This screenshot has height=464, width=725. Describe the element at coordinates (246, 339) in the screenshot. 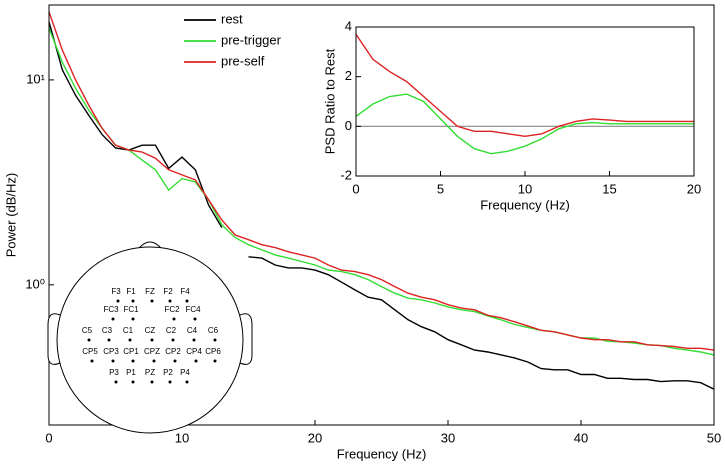

I see `right-ear` at that location.